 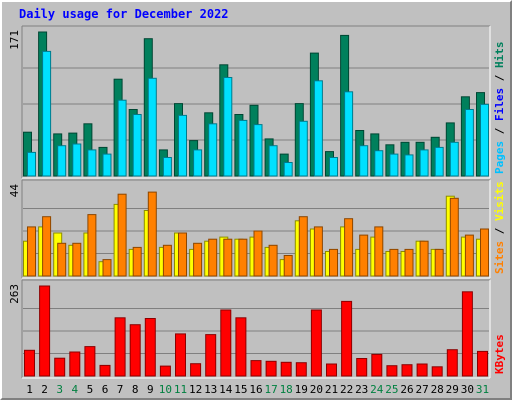 What do you see at coordinates (105, 389) in the screenshot?
I see `x-tick-label: 6` at bounding box center [105, 389].